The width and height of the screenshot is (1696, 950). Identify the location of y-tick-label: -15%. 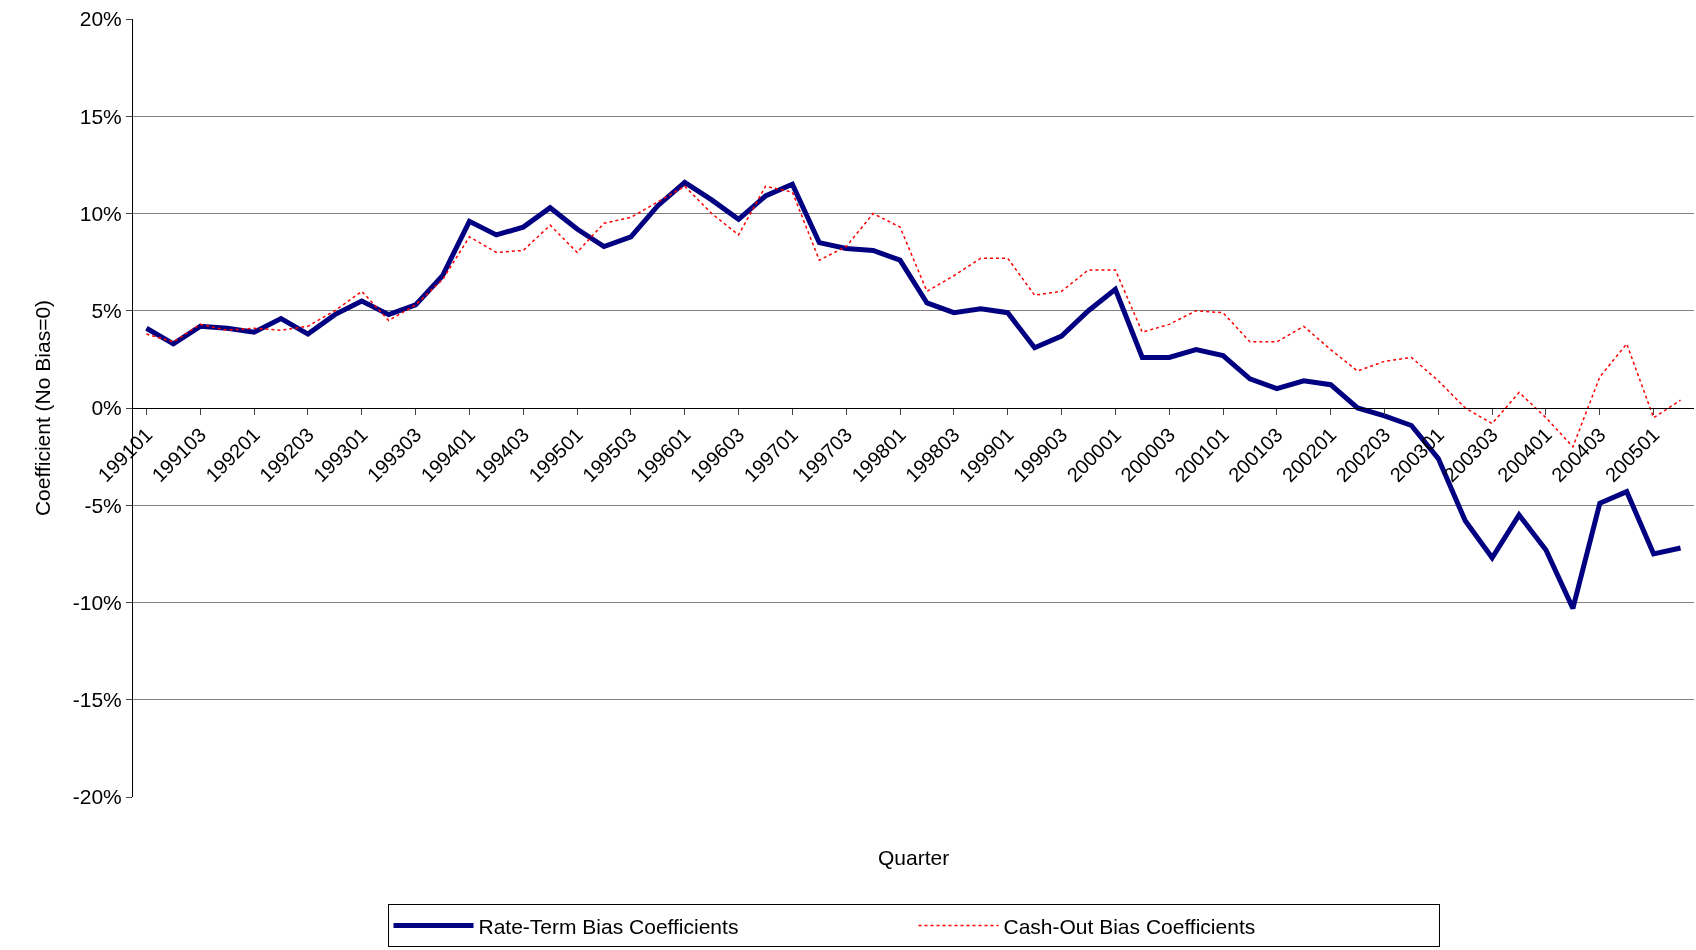
(97, 700).